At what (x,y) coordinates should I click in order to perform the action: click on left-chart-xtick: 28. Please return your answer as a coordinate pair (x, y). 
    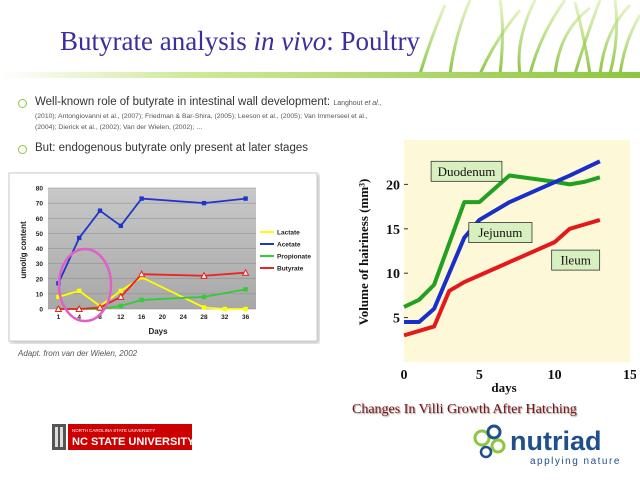
    Looking at the image, I should click on (204, 317).